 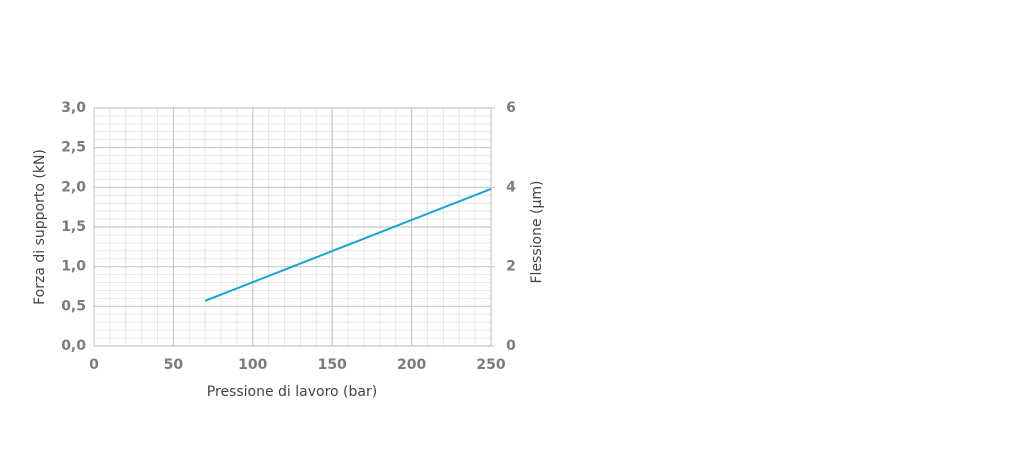 I want to click on x-tick-label: 0, so click(x=94, y=365).